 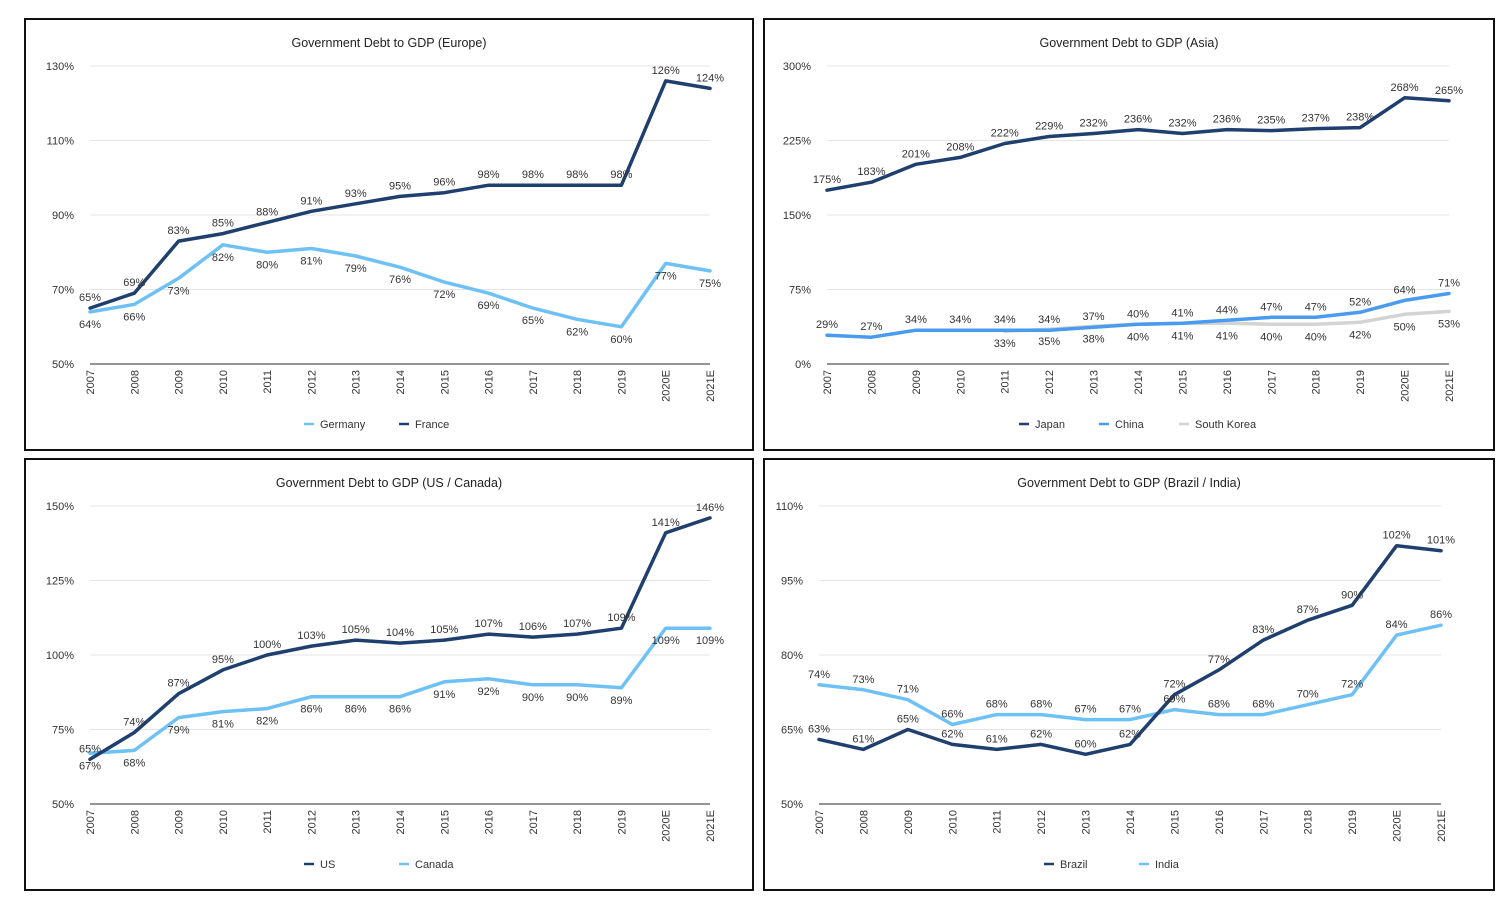 I want to click on x-tick-label: 2021E, so click(x=711, y=386).